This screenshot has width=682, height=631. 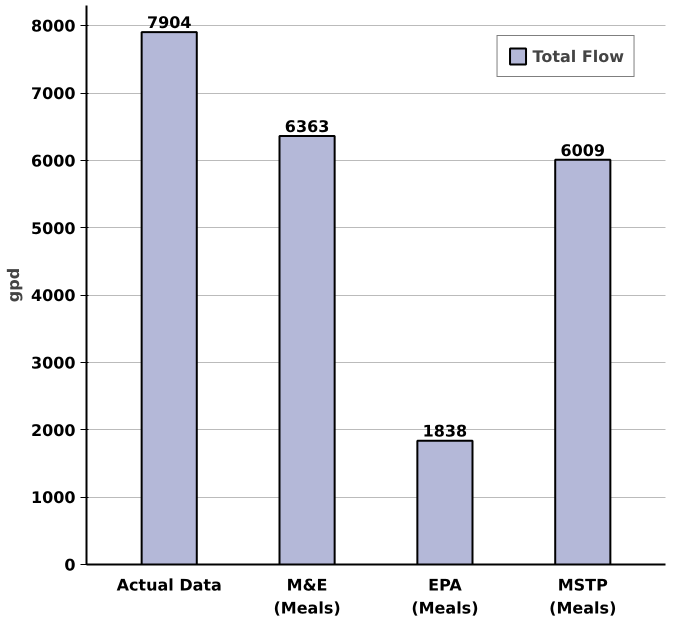 I want to click on y-tick-label: 2000, so click(x=53, y=430).